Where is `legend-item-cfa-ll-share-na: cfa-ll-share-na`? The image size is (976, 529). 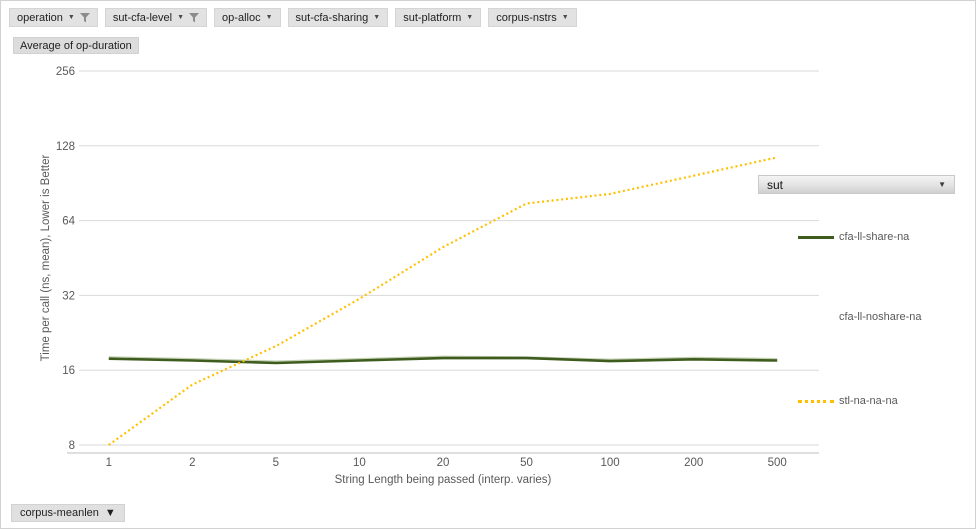 legend-item-cfa-ll-share-na: cfa-ll-share-na is located at coordinates (853, 237).